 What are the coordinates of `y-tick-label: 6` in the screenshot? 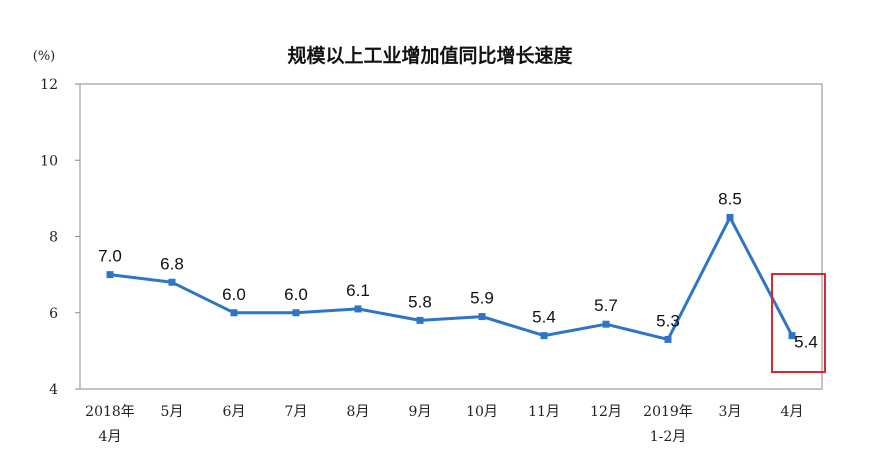 It's located at (53, 314).